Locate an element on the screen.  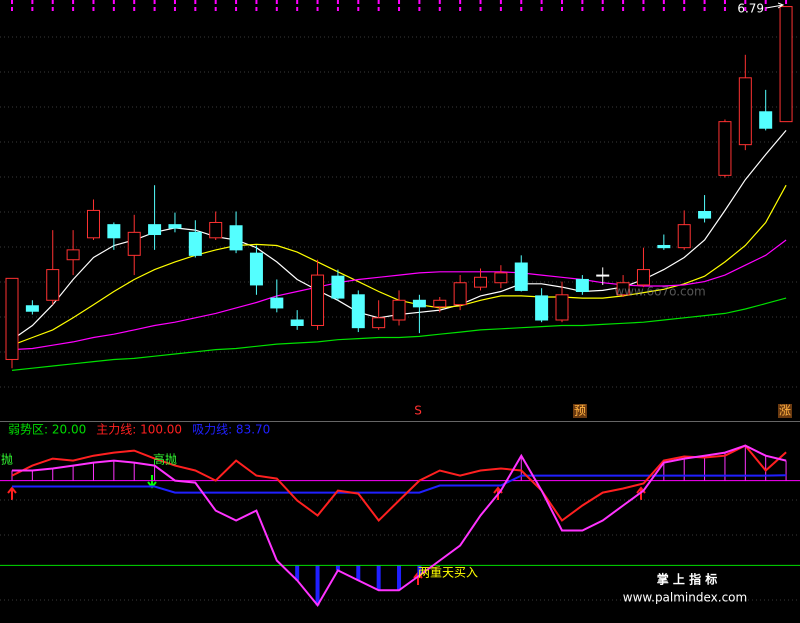
legend-entry: 主力线: 100.00 is located at coordinates (139, 430).